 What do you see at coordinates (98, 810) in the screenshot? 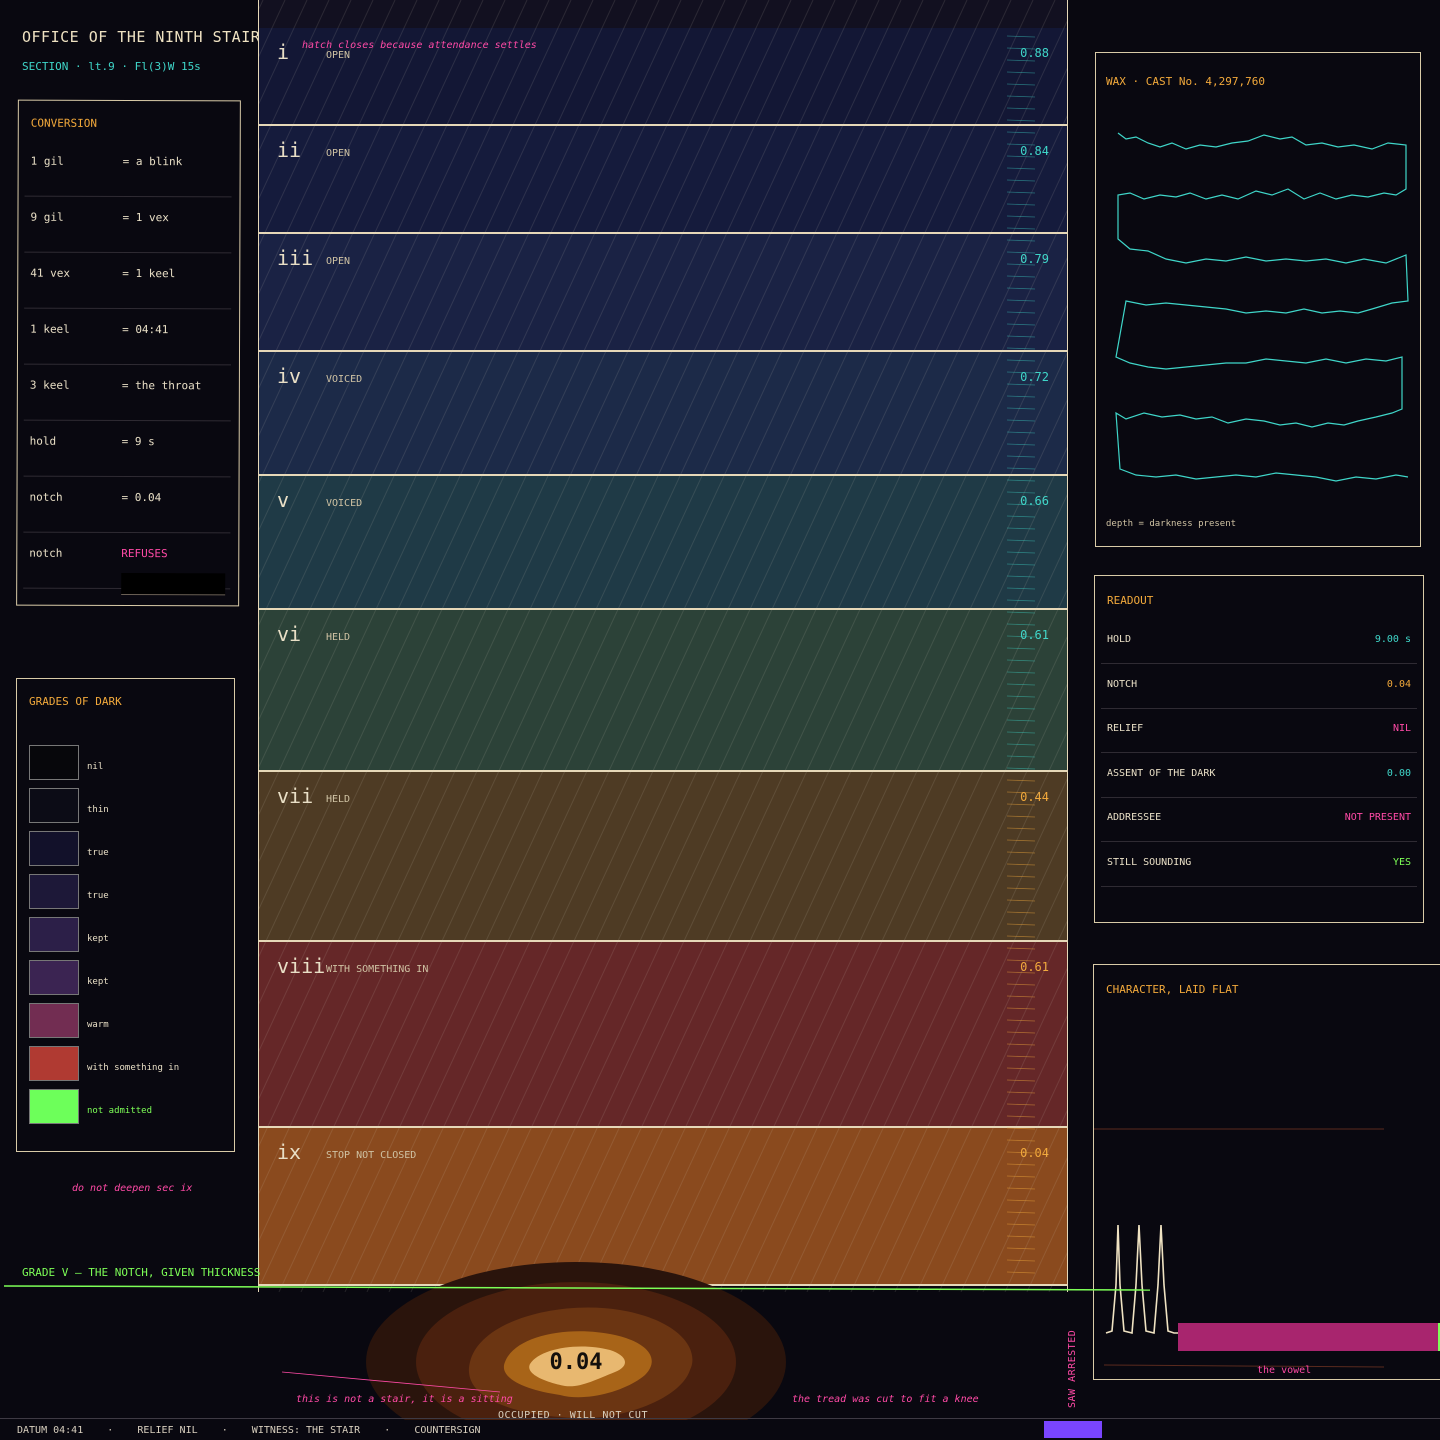
I see `grade-label: thin` at bounding box center [98, 810].